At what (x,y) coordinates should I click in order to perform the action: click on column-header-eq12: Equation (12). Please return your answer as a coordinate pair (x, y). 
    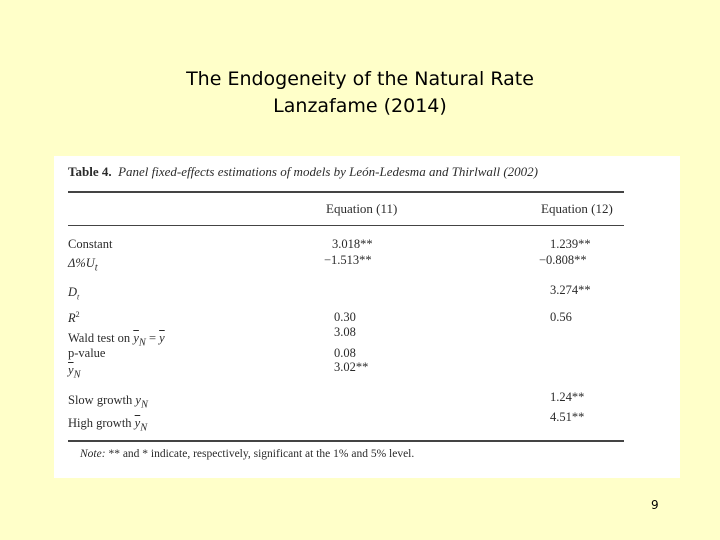
    Looking at the image, I should click on (577, 208).